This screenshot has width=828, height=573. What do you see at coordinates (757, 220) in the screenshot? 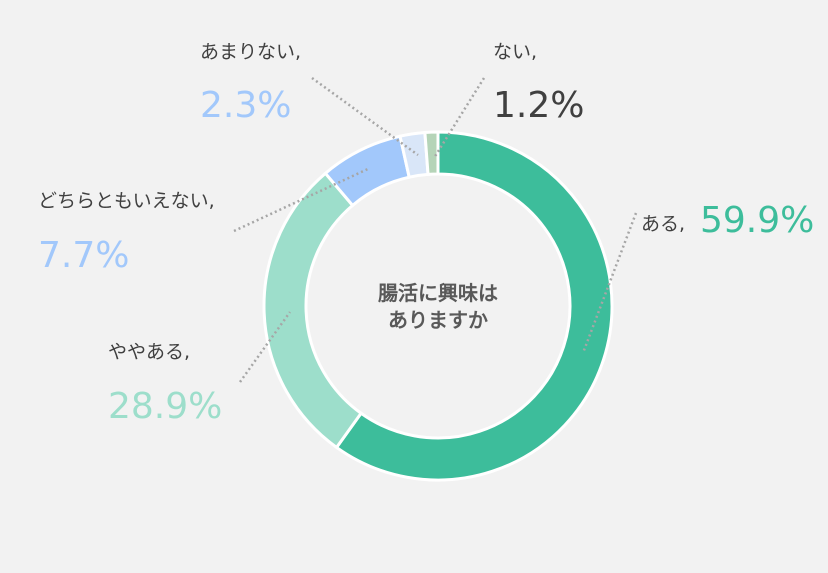
I see `slice-value-0: 59.9%` at bounding box center [757, 220].